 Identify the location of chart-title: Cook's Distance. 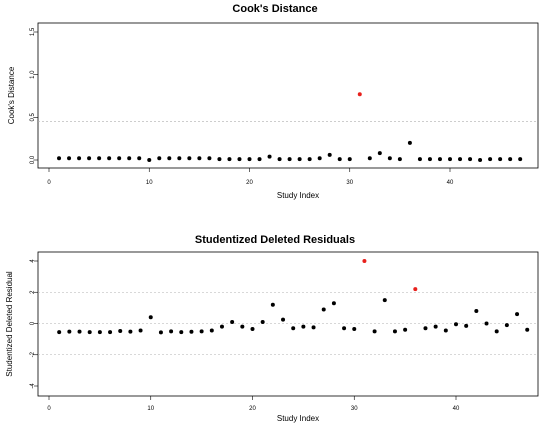
(274, 9).